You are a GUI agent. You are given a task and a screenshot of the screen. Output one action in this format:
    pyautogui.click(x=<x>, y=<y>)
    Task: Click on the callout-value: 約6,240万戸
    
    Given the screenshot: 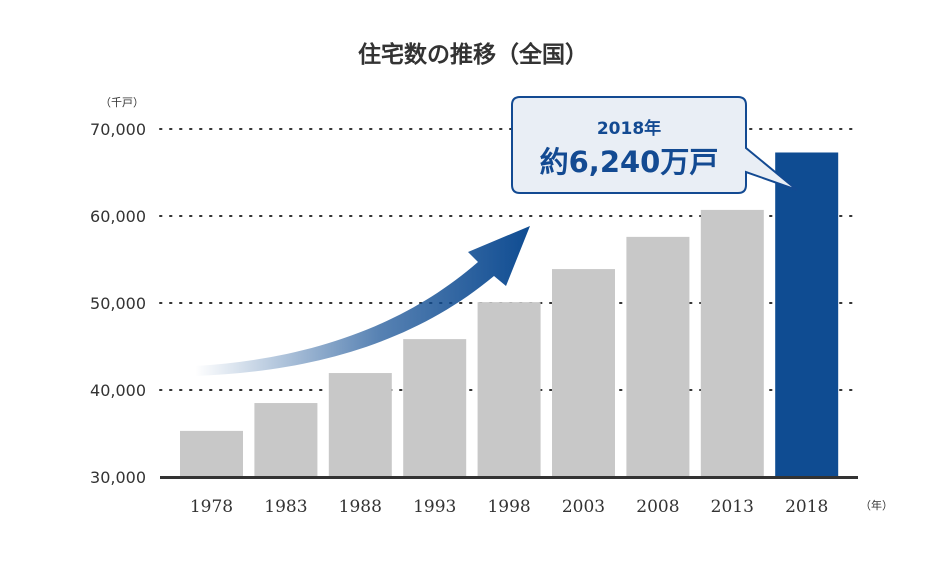 What is the action you would take?
    pyautogui.click(x=629, y=162)
    